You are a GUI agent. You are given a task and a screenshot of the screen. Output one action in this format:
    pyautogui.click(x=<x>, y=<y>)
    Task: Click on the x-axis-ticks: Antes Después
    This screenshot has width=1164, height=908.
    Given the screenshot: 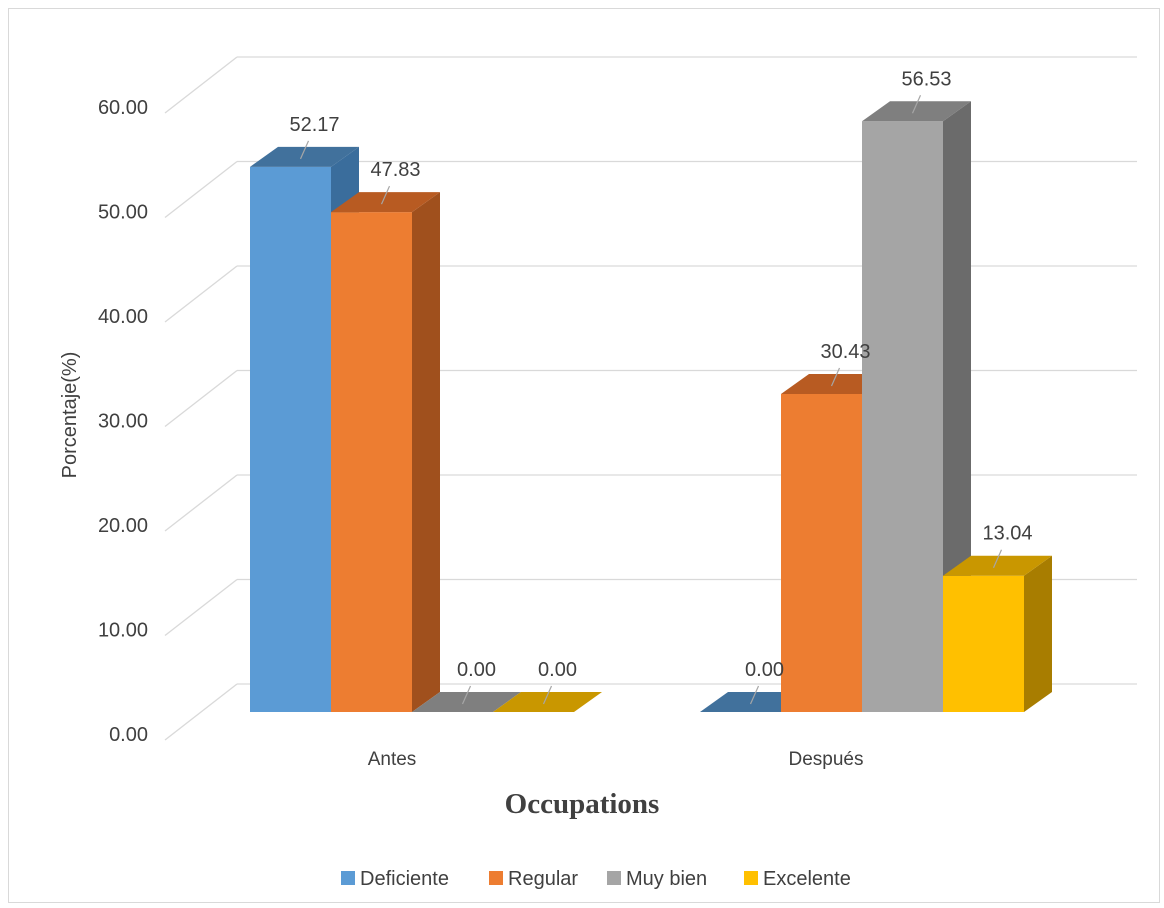 What is the action you would take?
    pyautogui.click(x=616, y=759)
    